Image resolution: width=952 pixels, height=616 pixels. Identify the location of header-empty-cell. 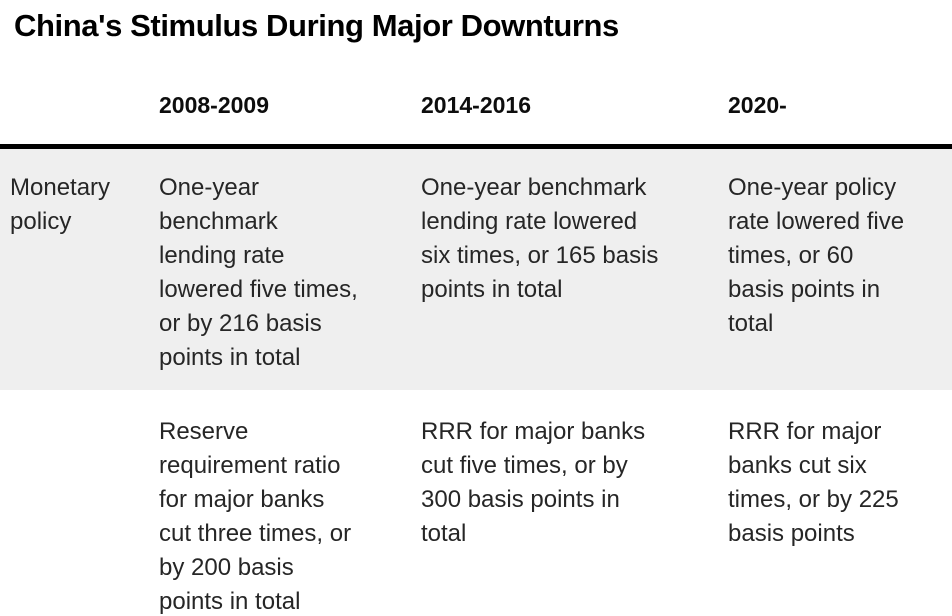
(79, 105).